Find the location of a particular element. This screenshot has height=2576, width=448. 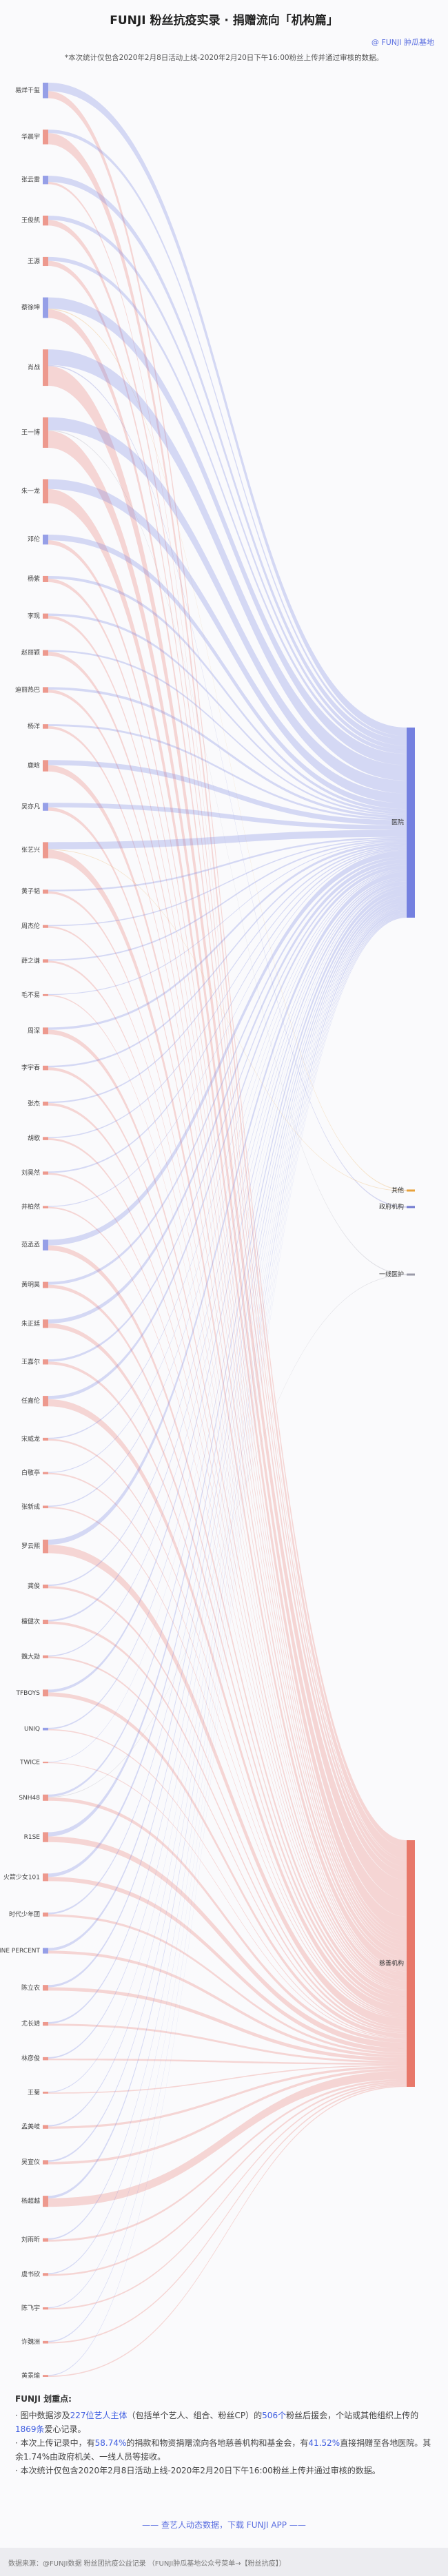

source-label: 檀健次 is located at coordinates (30, 1622).